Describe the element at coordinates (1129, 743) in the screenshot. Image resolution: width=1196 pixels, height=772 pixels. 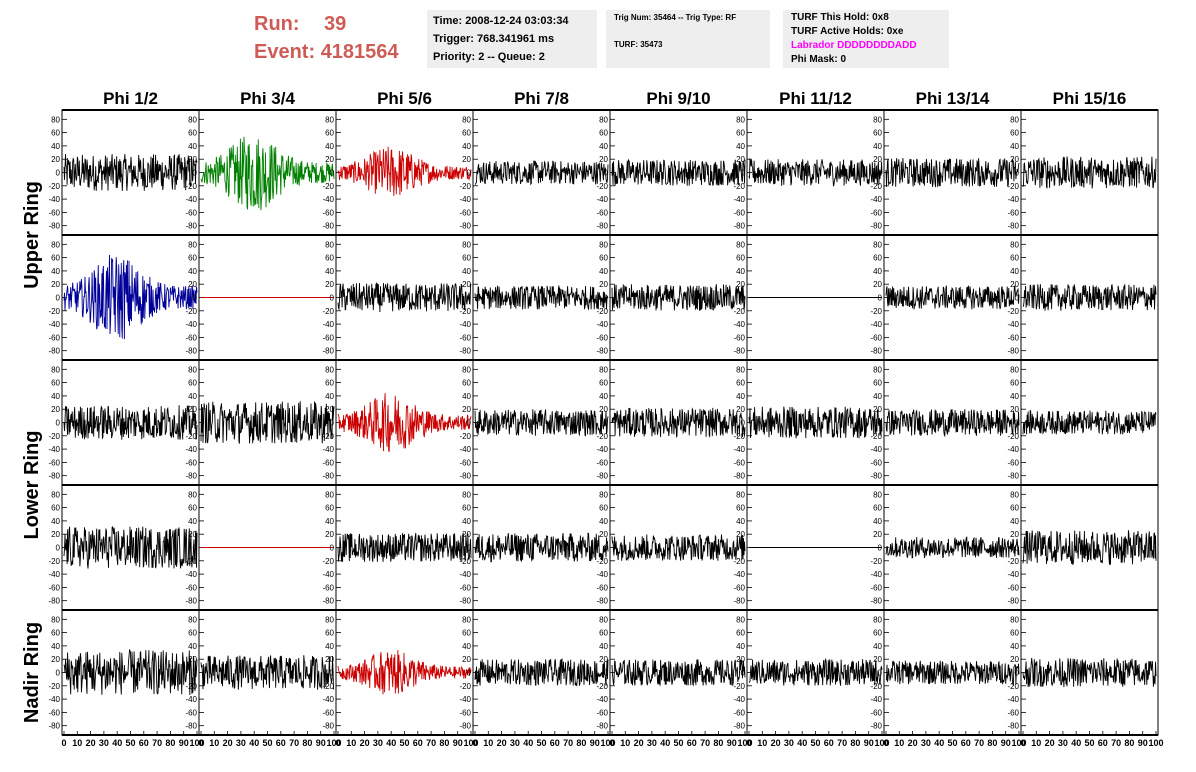
I see `x-tick-label: 80` at that location.